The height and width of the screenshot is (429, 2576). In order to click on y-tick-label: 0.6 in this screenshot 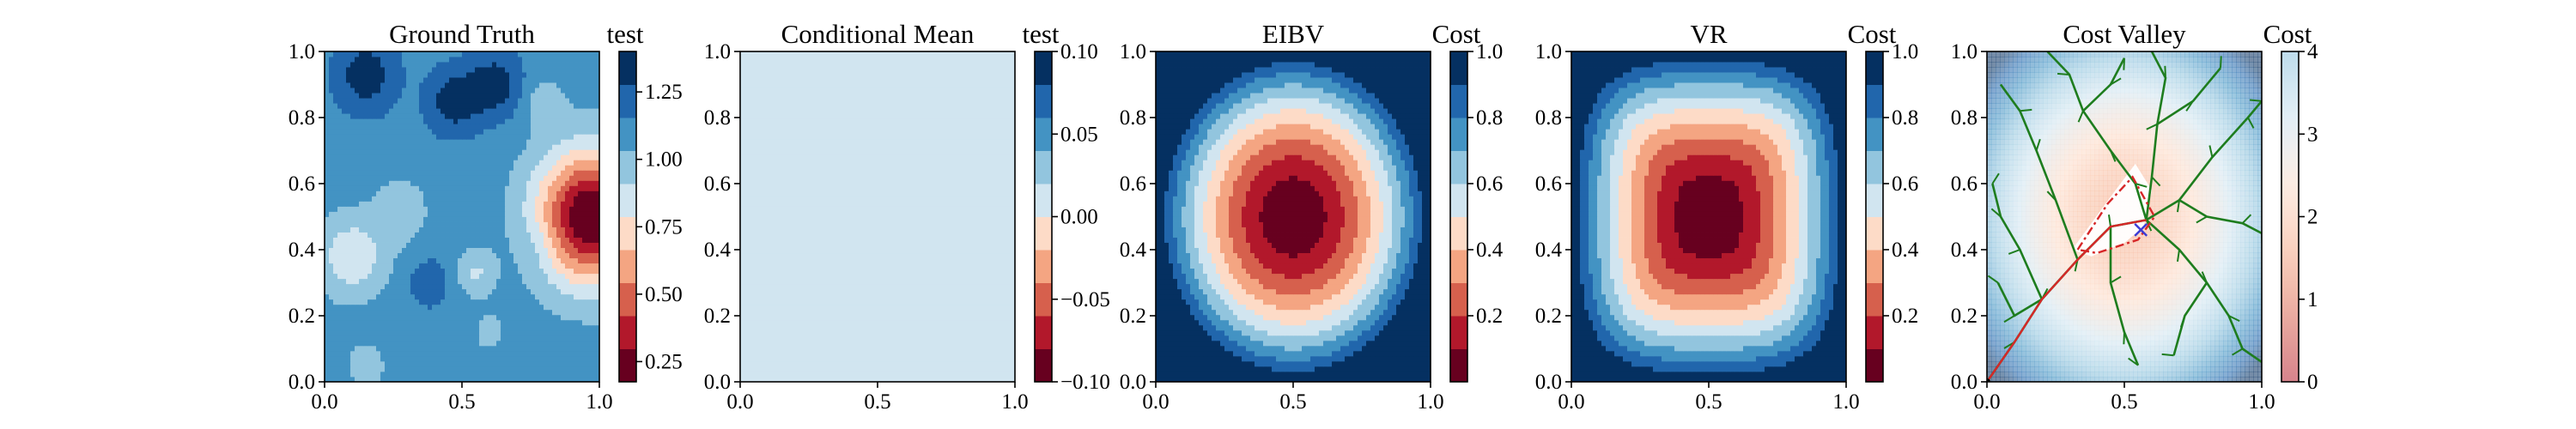, I will do `click(302, 184)`.